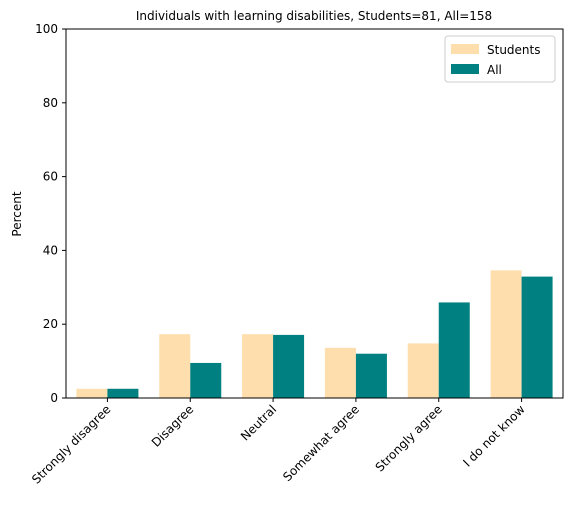 Image resolution: width=571 pixels, height=514 pixels. I want to click on y-tick-label: 80, so click(50, 103).